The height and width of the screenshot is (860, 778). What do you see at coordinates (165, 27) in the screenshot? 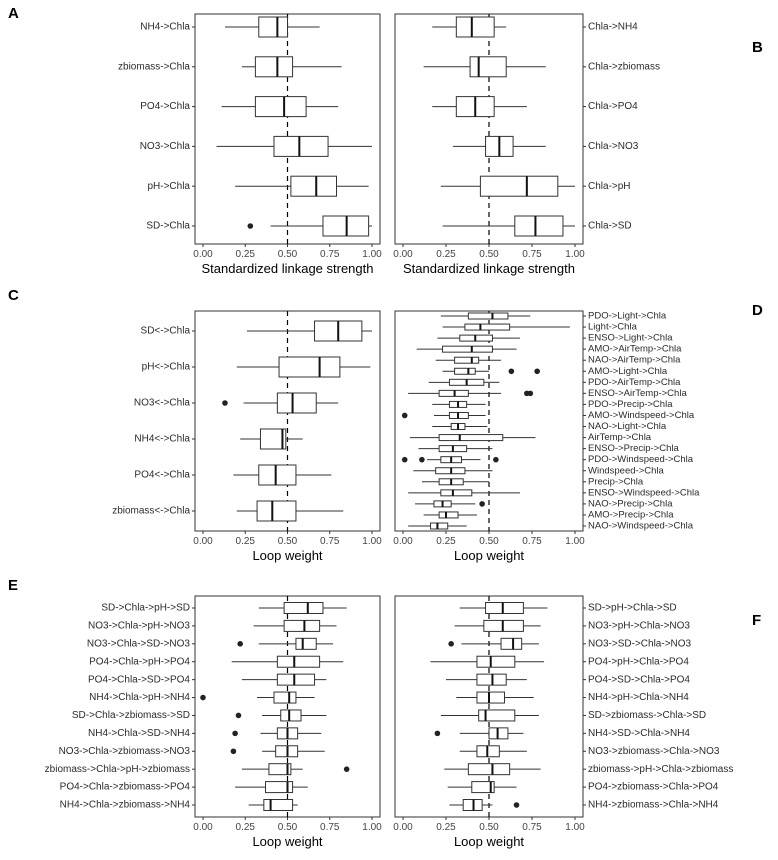
I see `category-label: NH4->Chla` at bounding box center [165, 27].